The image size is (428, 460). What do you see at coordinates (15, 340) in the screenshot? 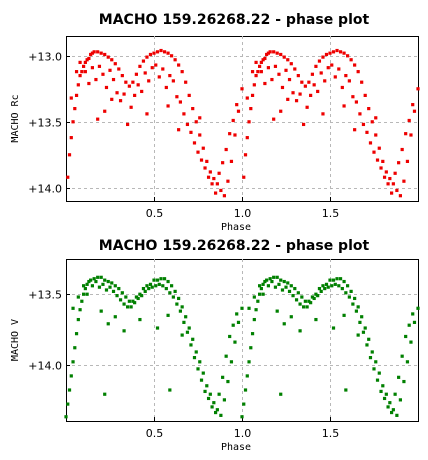
I see `chart-2-y-axis-label: MACHO V` at bounding box center [15, 340].